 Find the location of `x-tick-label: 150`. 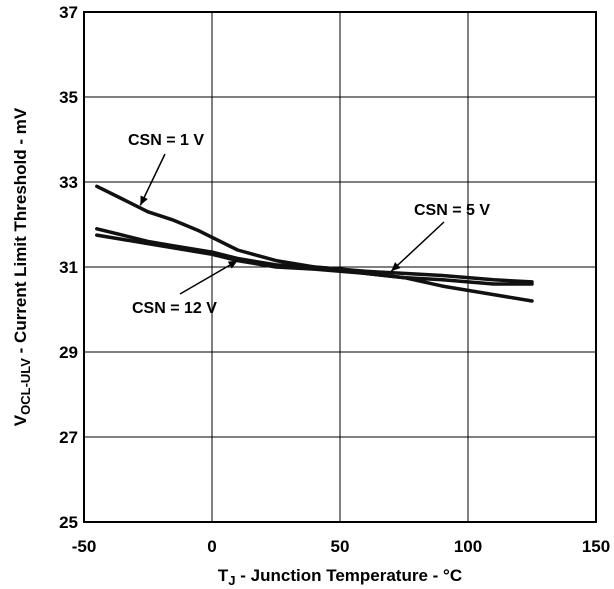

x-tick-label: 150 is located at coordinates (596, 546).